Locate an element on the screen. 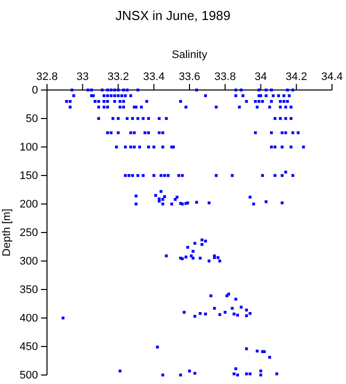  x-tick-label: 33.2 is located at coordinates (118, 76).